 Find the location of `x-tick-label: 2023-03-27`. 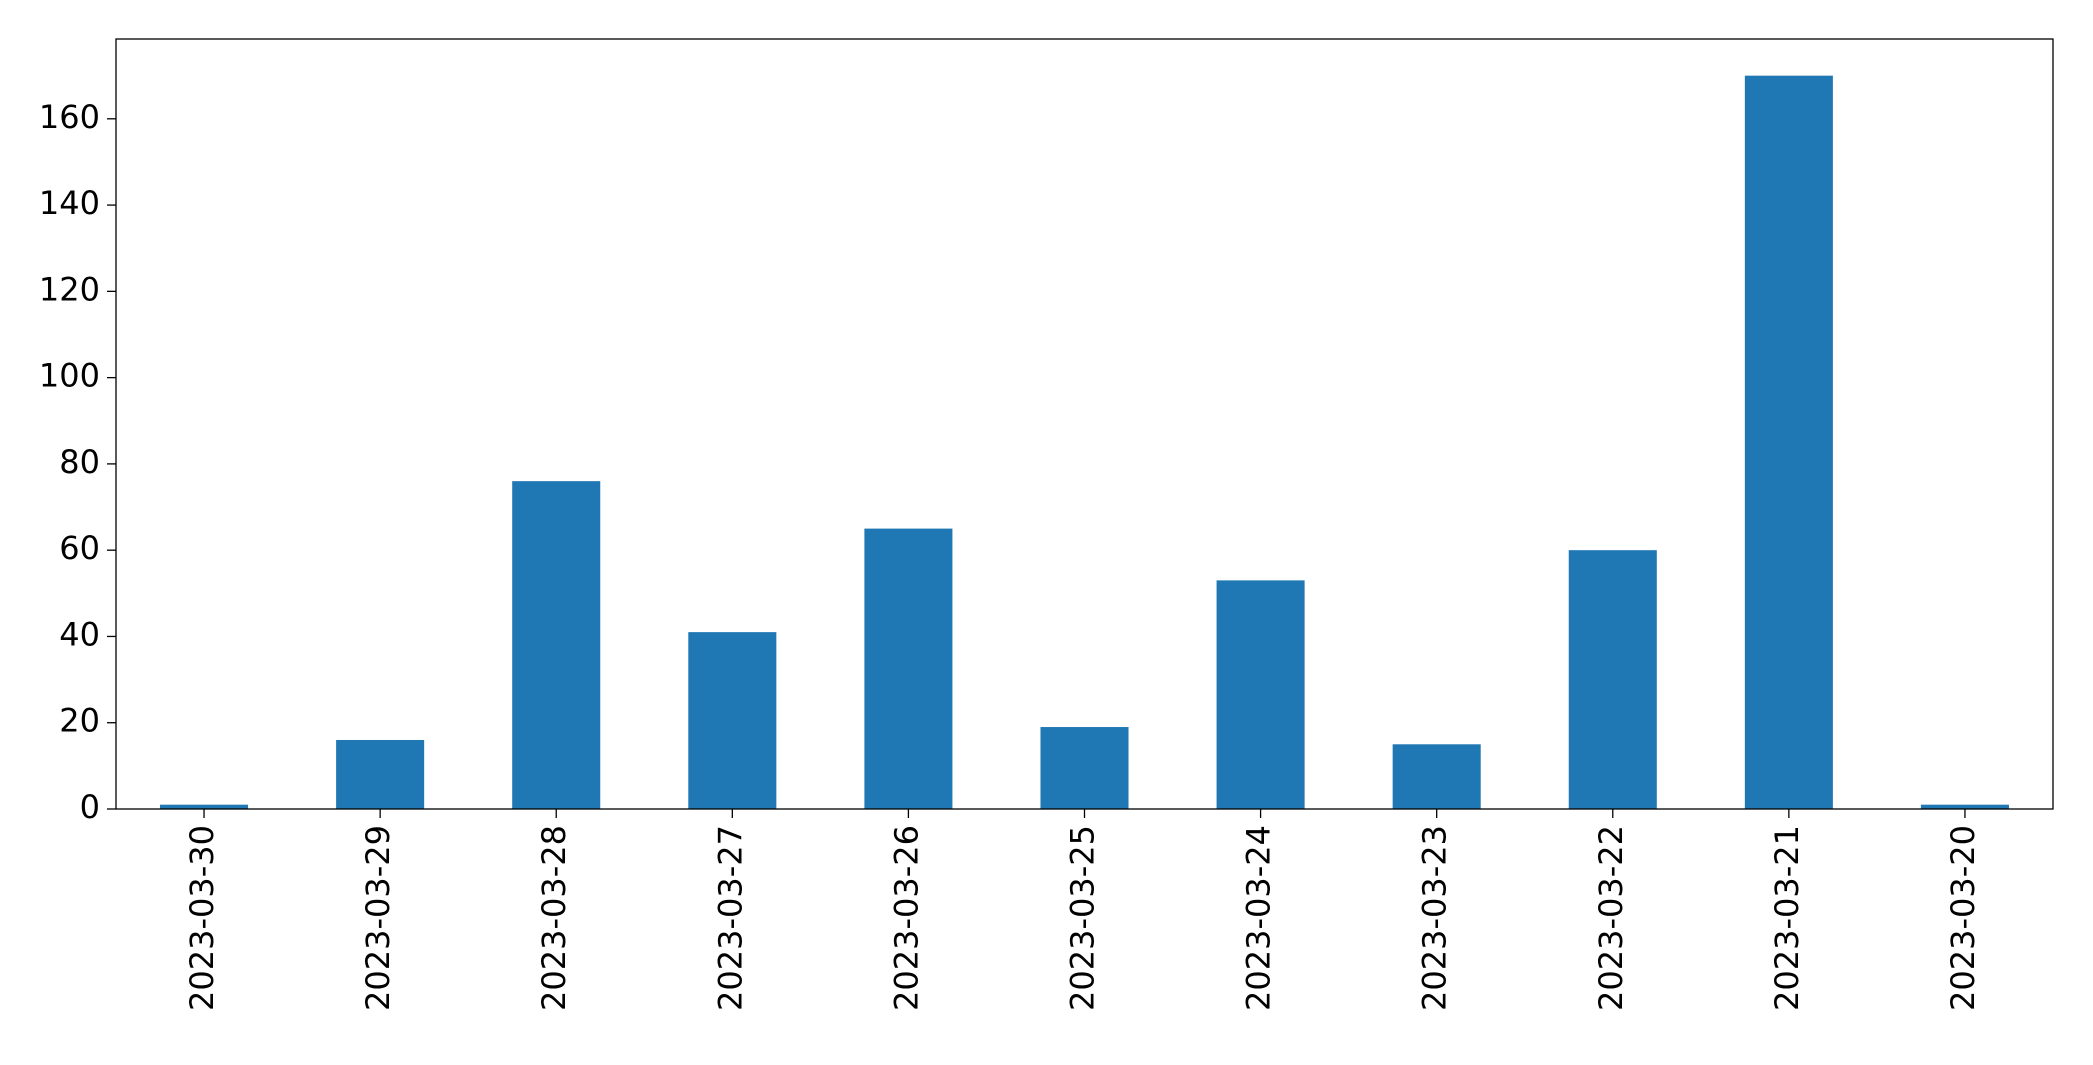

x-tick-label: 2023-03-27 is located at coordinates (730, 918).